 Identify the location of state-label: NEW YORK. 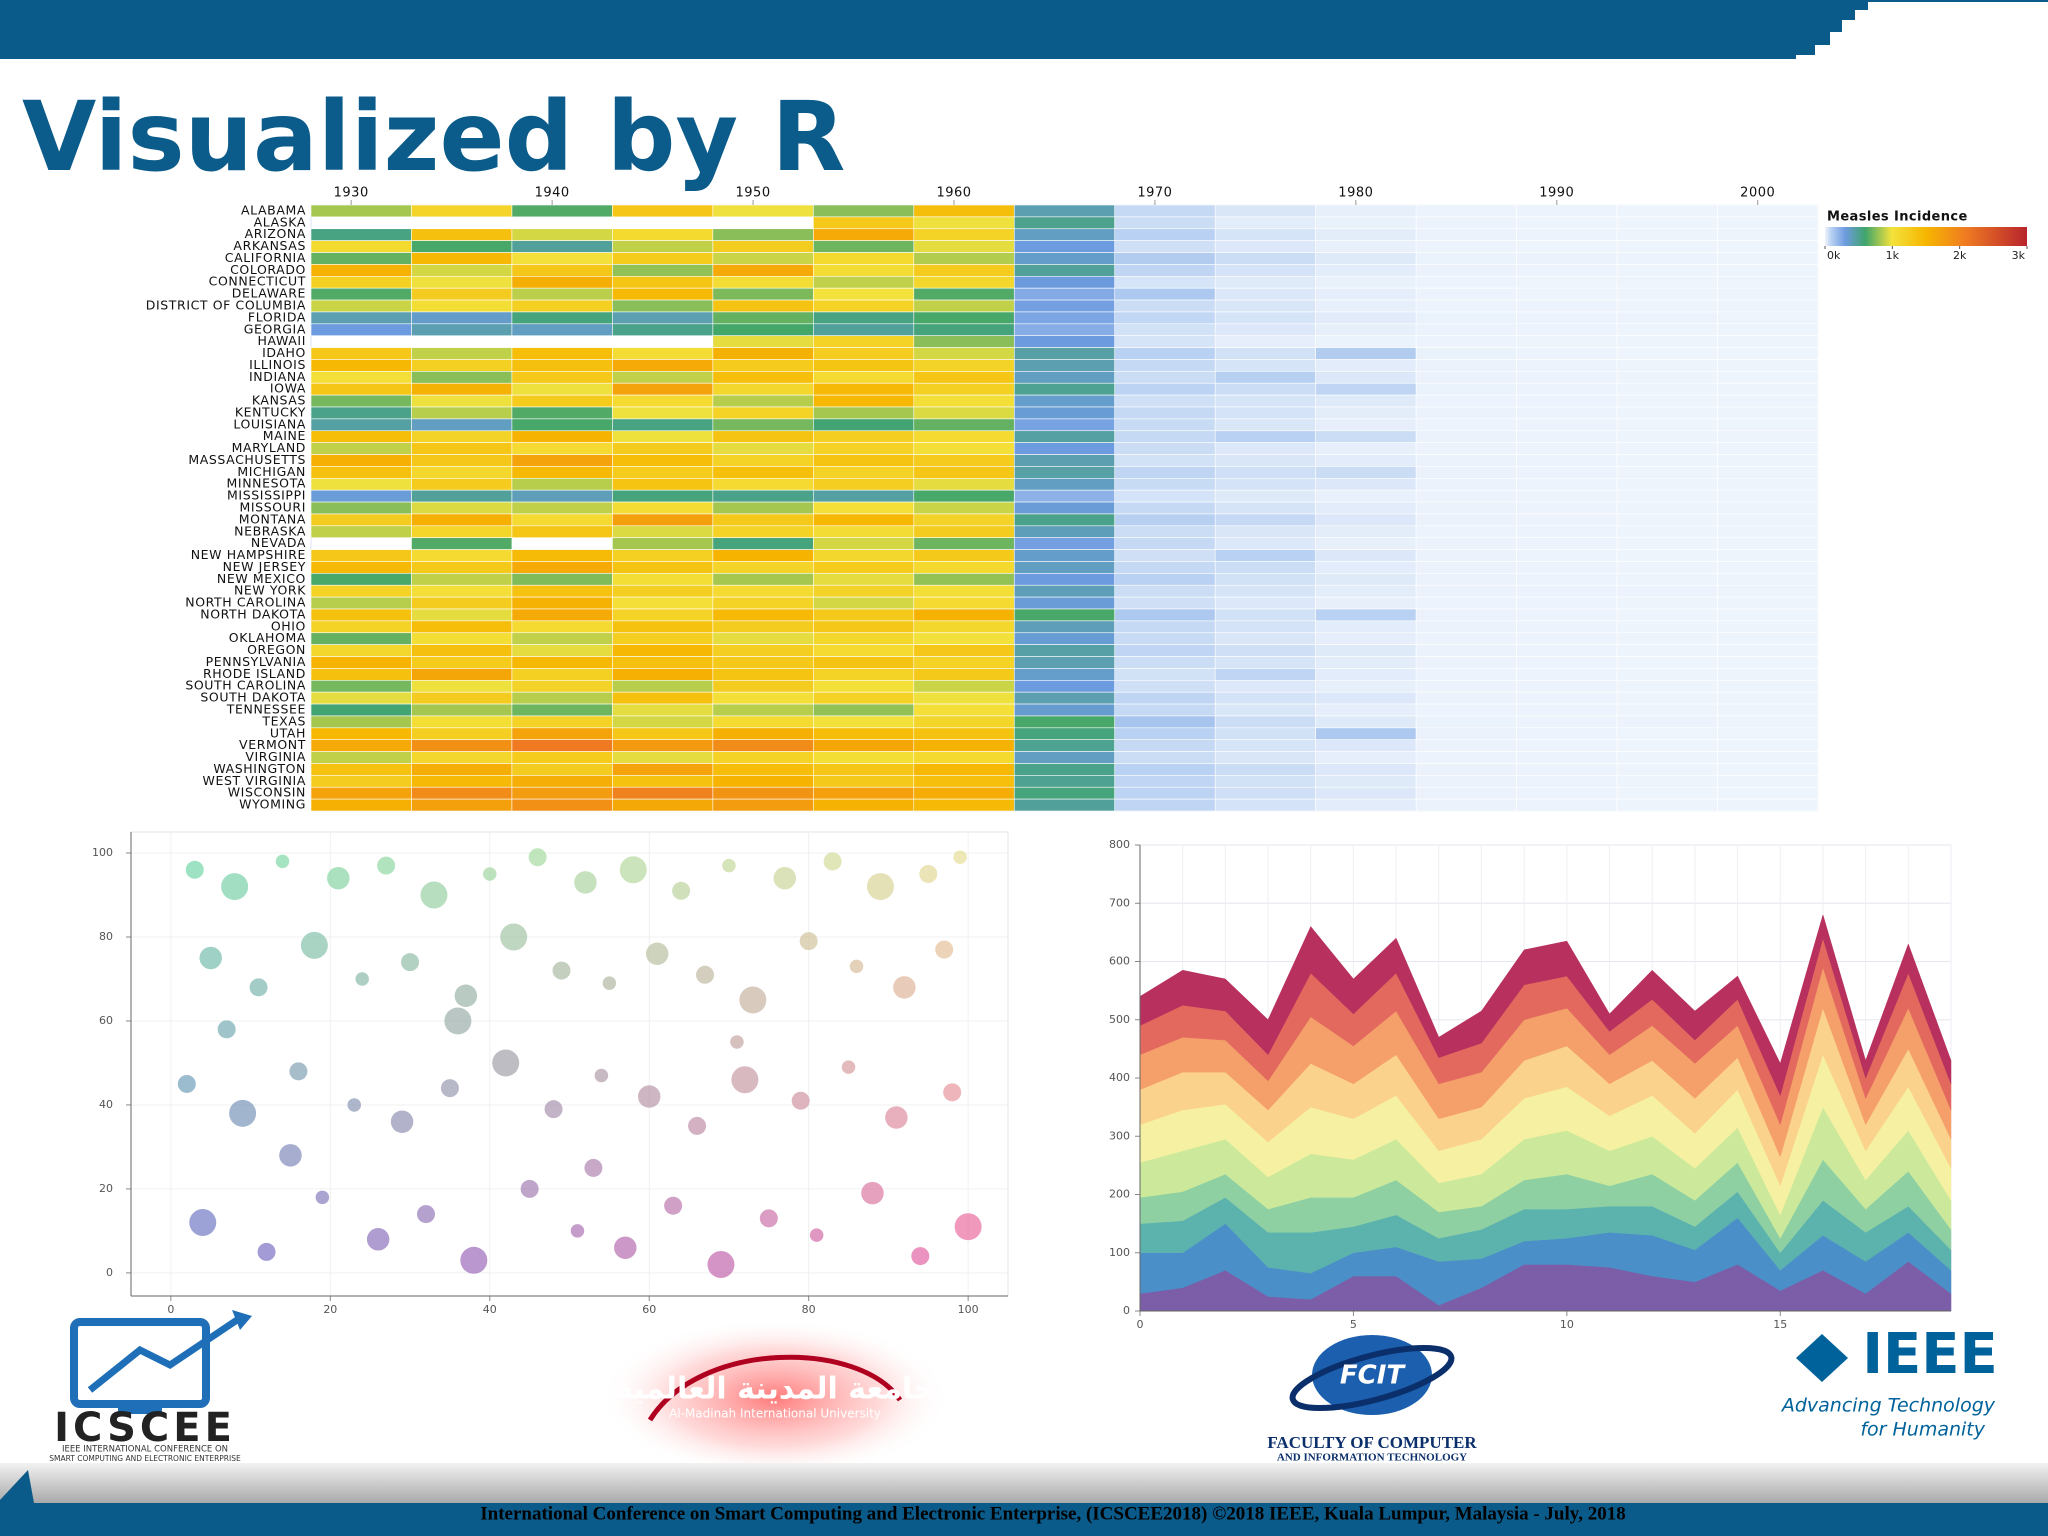
(270, 590).